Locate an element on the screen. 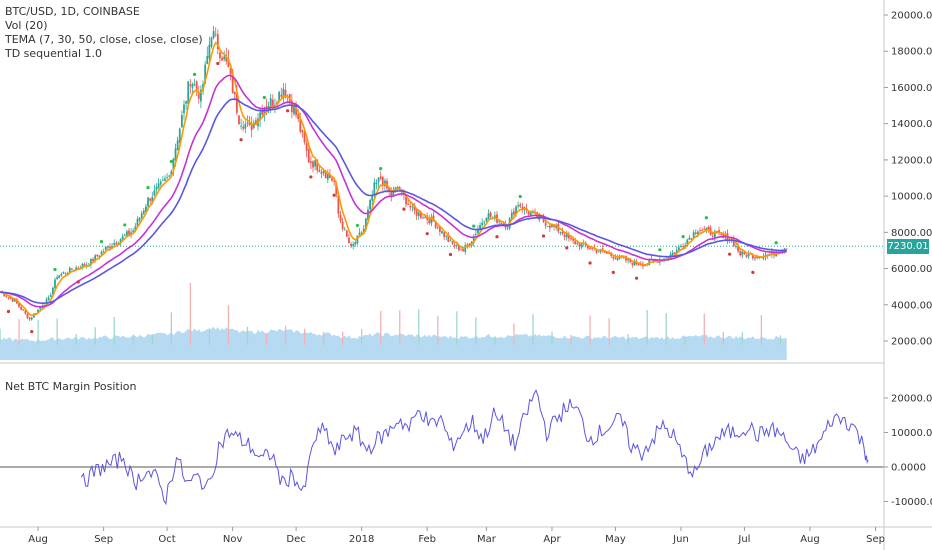  legend-margin: Net BTC Margin Position is located at coordinates (71, 386).